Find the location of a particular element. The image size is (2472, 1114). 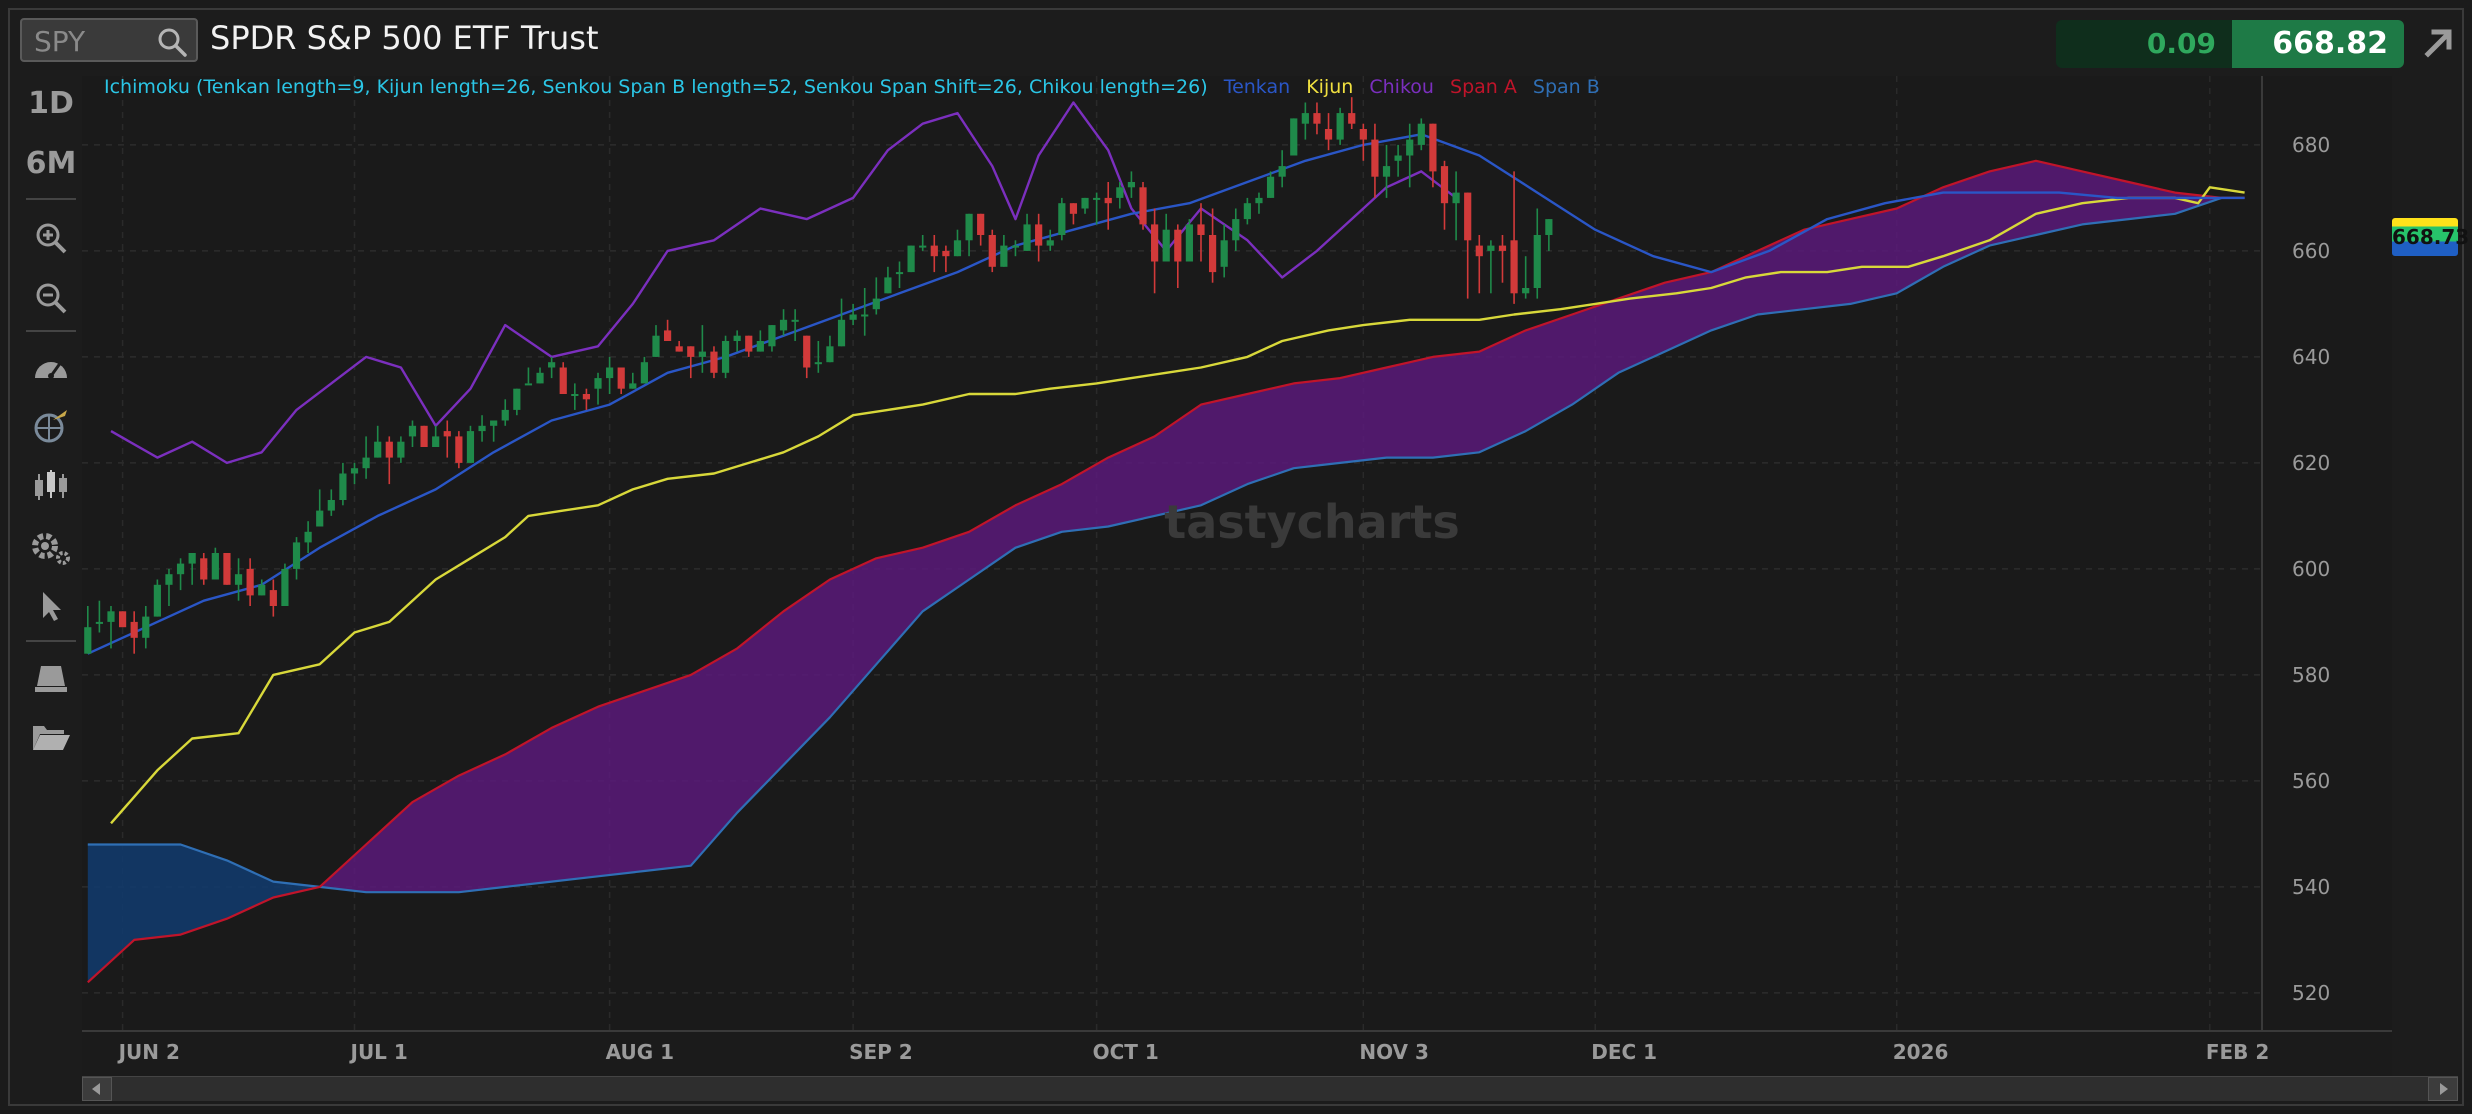

settings-gear-icon is located at coordinates (51, 548).